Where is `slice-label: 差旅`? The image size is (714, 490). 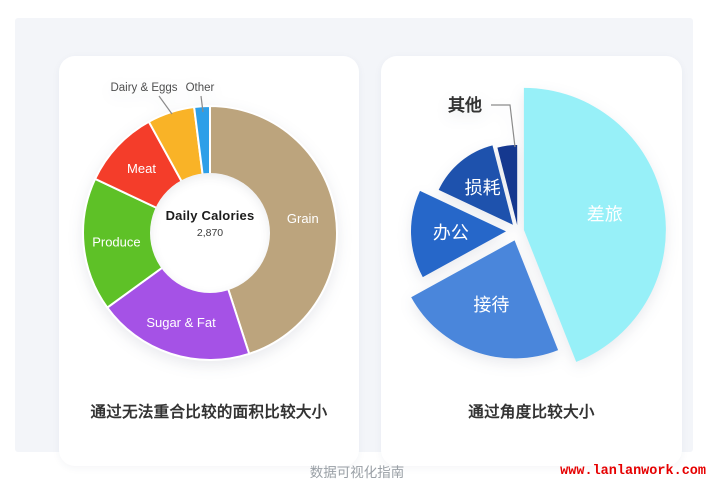
slice-label: 差旅 is located at coordinates (605, 214).